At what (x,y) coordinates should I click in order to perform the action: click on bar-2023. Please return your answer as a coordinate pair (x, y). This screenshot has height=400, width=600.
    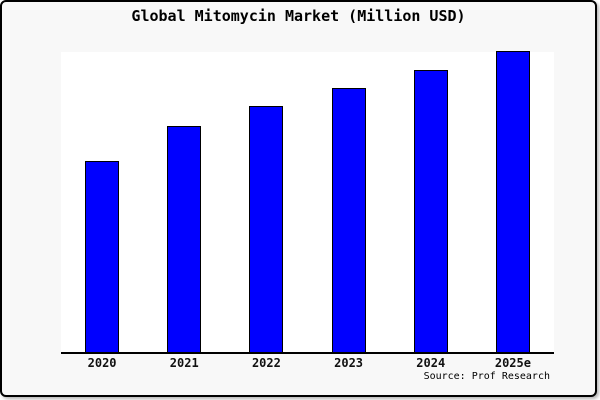
    Looking at the image, I should click on (348, 220).